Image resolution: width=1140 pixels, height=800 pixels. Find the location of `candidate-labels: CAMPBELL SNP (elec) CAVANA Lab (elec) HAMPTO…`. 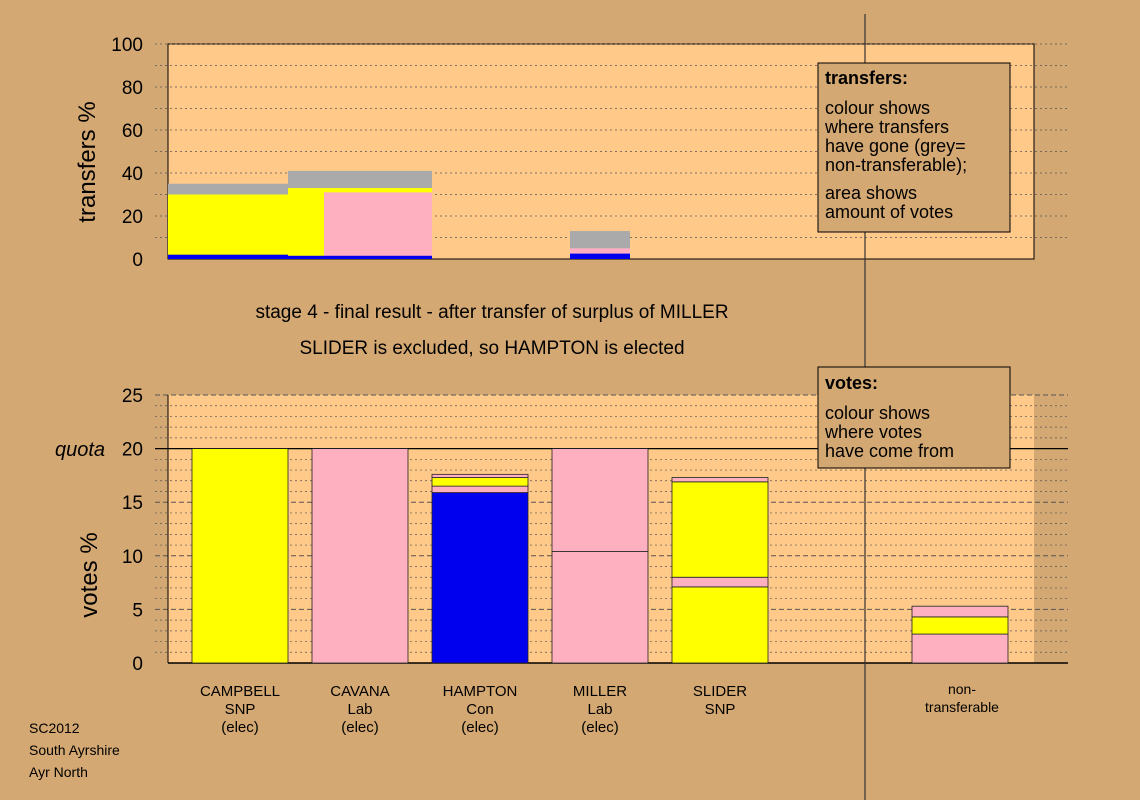

candidate-labels: CAMPBELL SNP (elec) CAVANA Lab (elec) HAMPTO… is located at coordinates (599, 708).